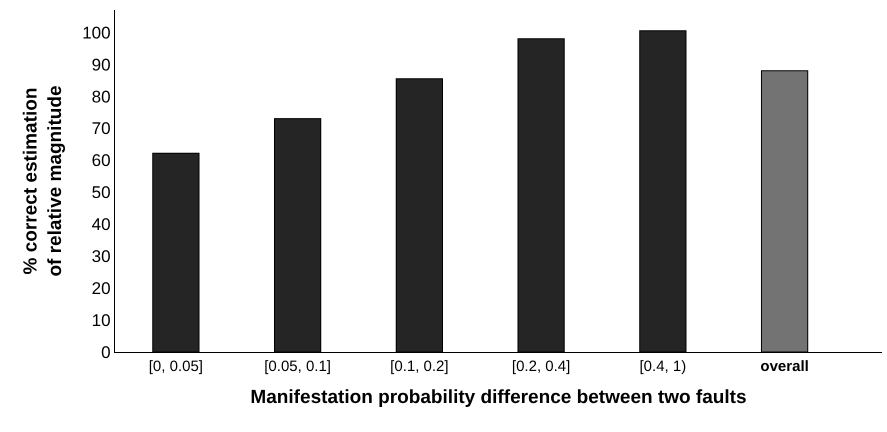 The image size is (887, 432). Describe the element at coordinates (101, 128) in the screenshot. I see `y-tick-label: 70` at that location.